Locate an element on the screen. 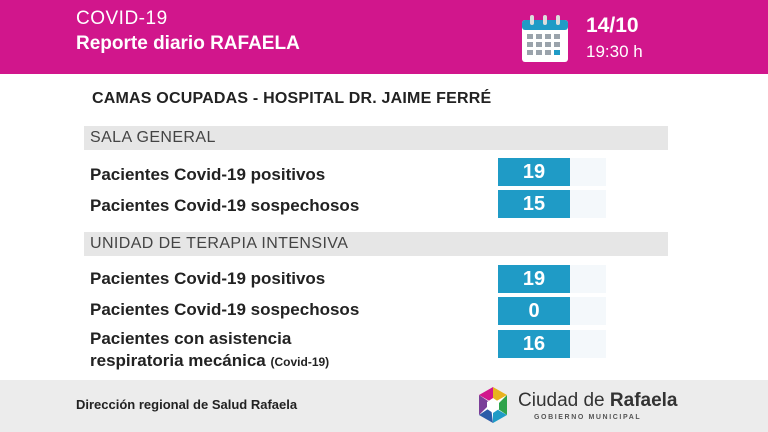 The image size is (768, 432). row-label-asistencia-note: (Covid-19) is located at coordinates (300, 362).